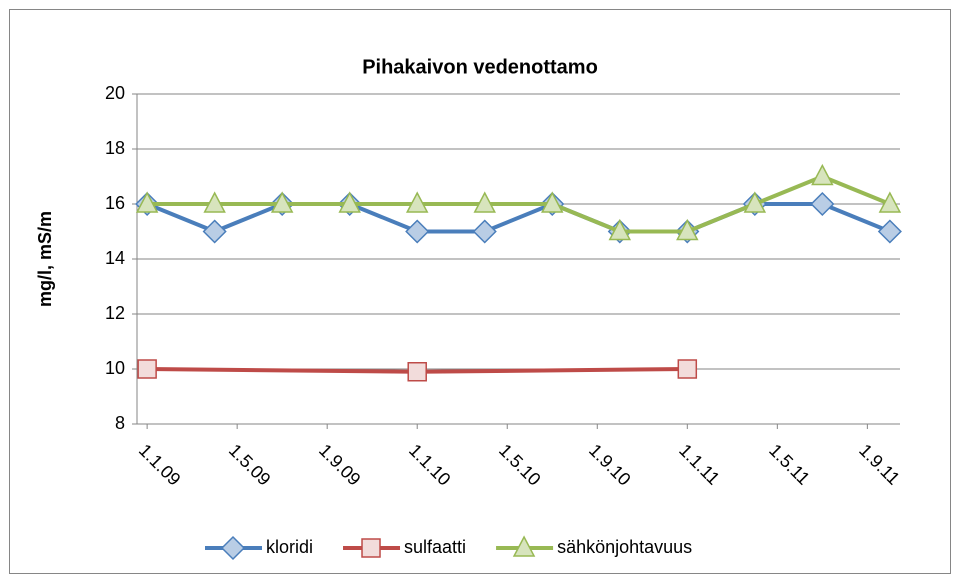  I want to click on y-axis-label: mg/l, mS/m, so click(45, 259).